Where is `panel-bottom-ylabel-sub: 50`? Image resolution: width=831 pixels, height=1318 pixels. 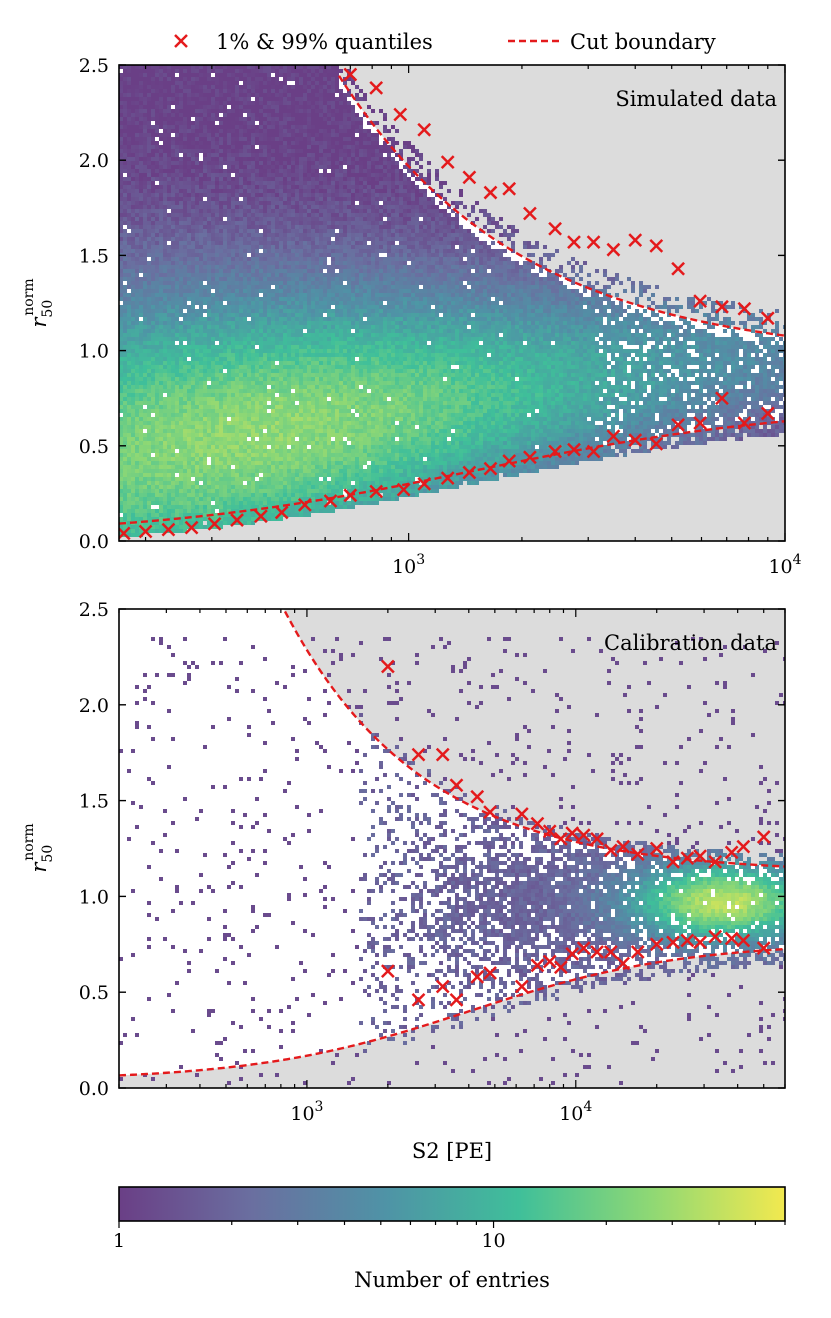
panel-bottom-ylabel-sub: 50 is located at coordinates (48, 854).